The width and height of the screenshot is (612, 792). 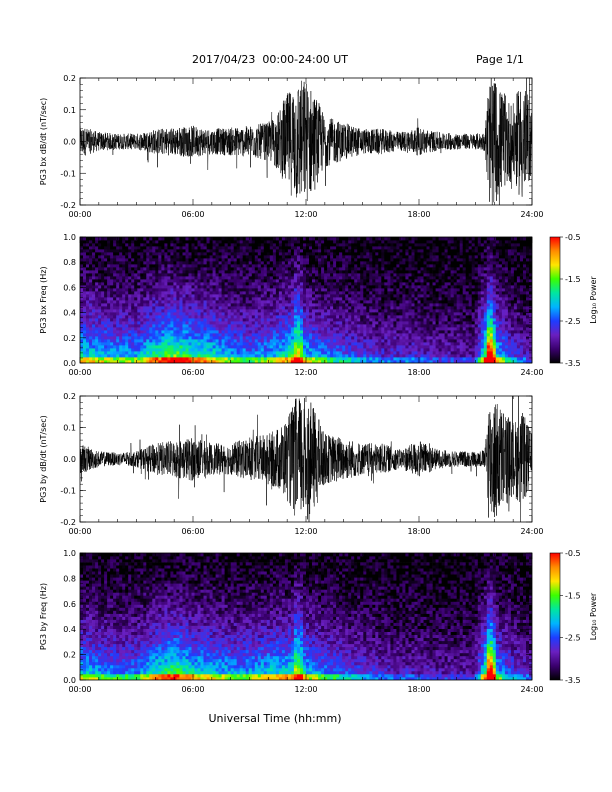 I want to click on y-axis-title: PG3 by dB/dt (nT/sec), so click(x=43, y=458).